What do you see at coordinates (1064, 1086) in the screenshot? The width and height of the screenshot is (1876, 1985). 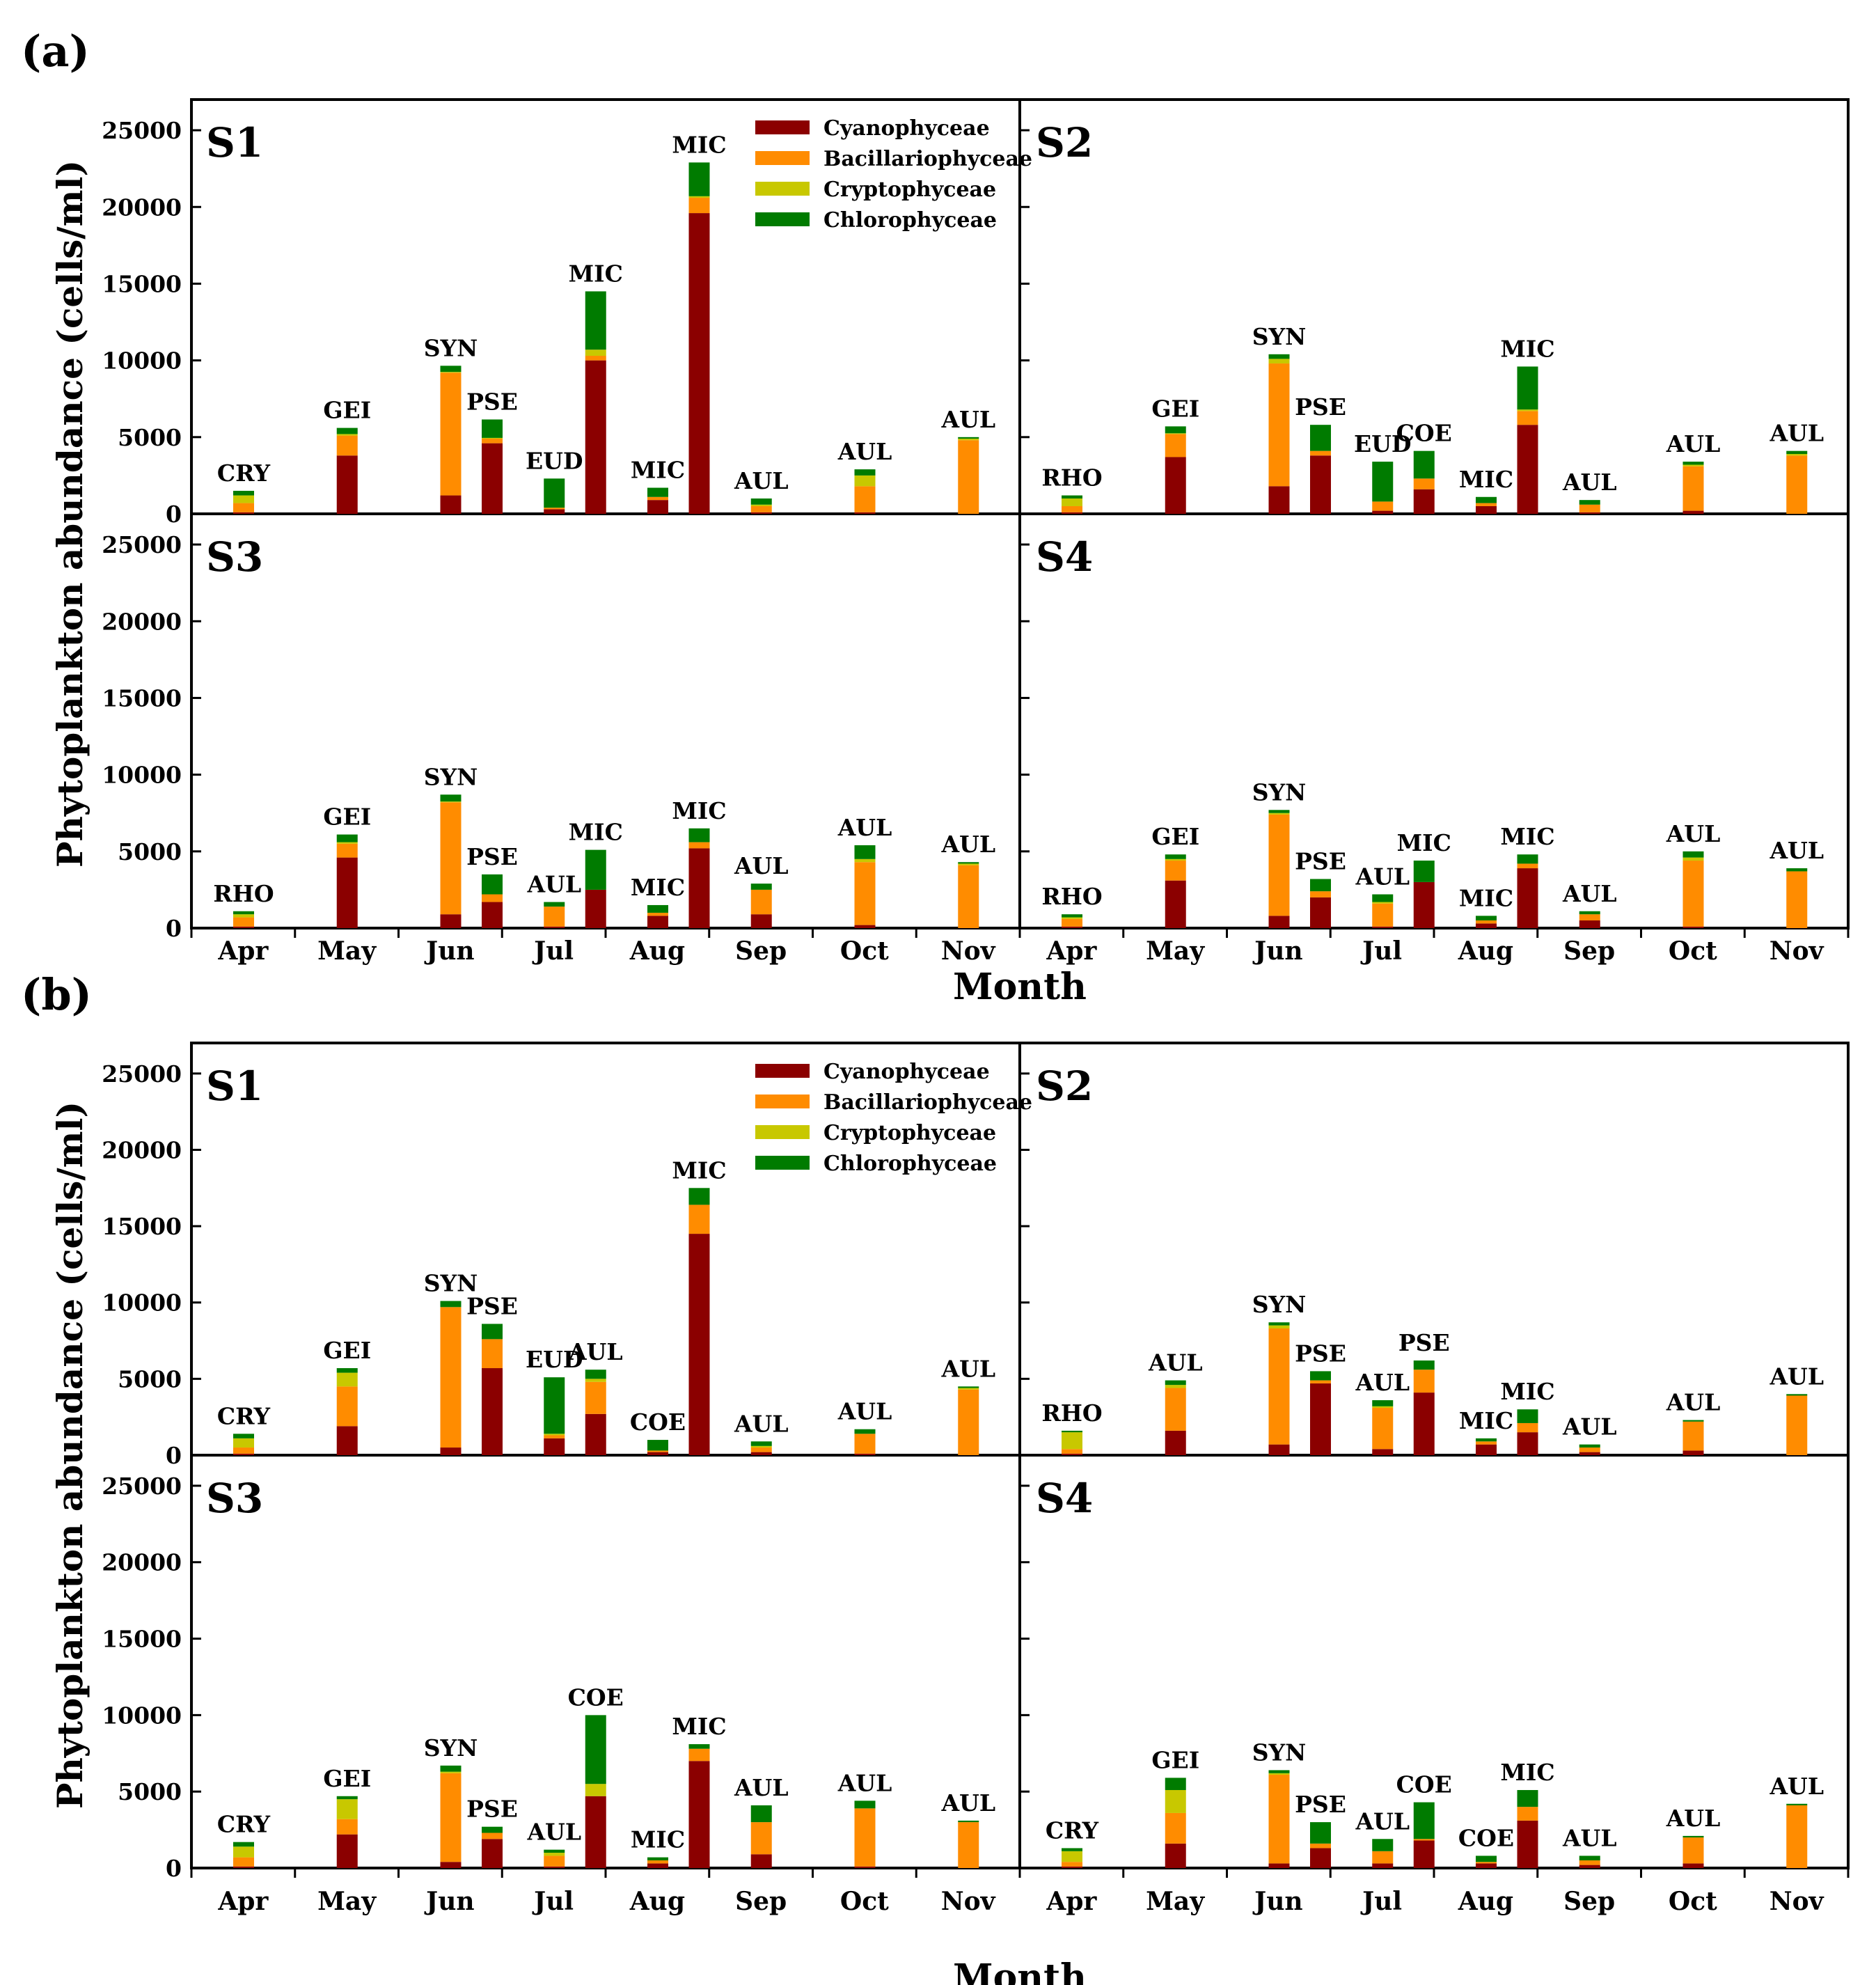 I see `panel-label: S2` at bounding box center [1064, 1086].